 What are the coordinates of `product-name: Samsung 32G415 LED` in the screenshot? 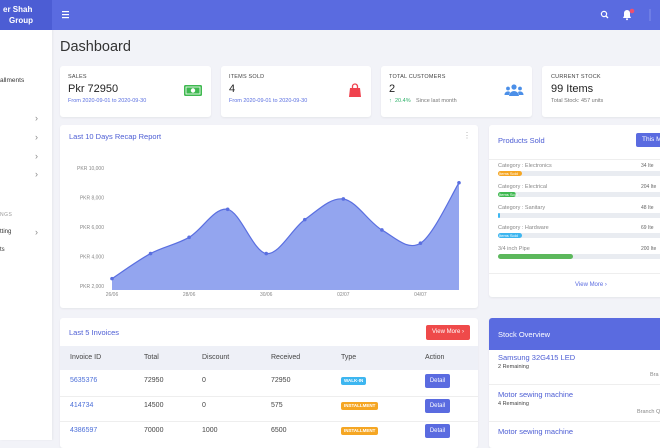 It's located at (537, 357).